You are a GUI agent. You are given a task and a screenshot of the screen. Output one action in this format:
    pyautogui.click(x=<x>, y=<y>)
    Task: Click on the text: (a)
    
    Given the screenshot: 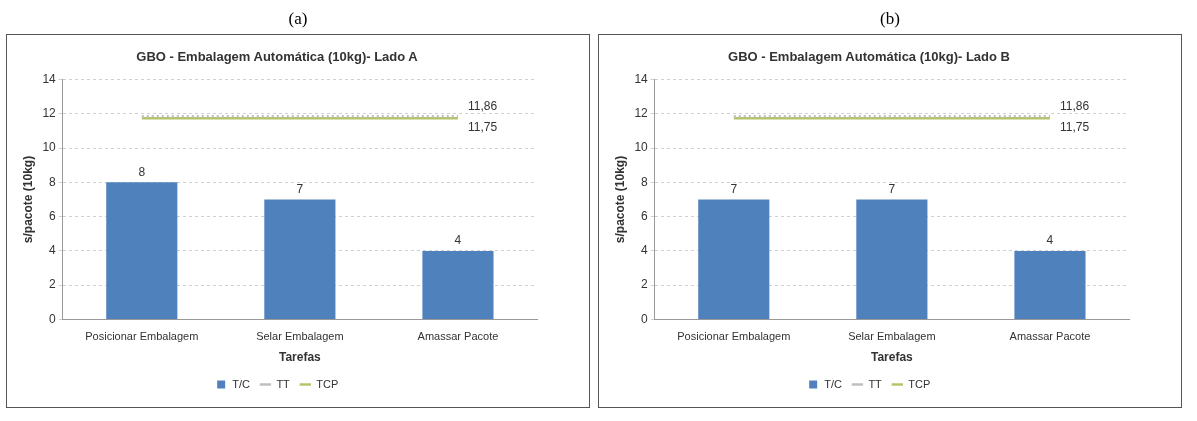 What is the action you would take?
    pyautogui.click(x=298, y=19)
    